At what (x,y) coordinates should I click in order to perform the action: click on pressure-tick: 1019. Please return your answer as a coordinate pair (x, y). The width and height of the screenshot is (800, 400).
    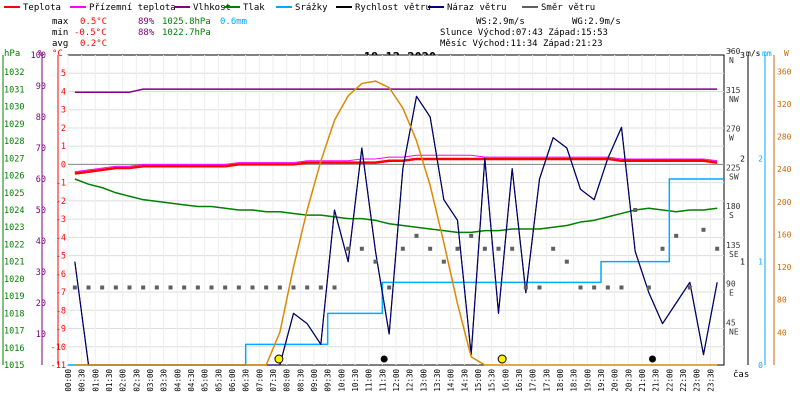
    Looking at the image, I should click on (14, 297).